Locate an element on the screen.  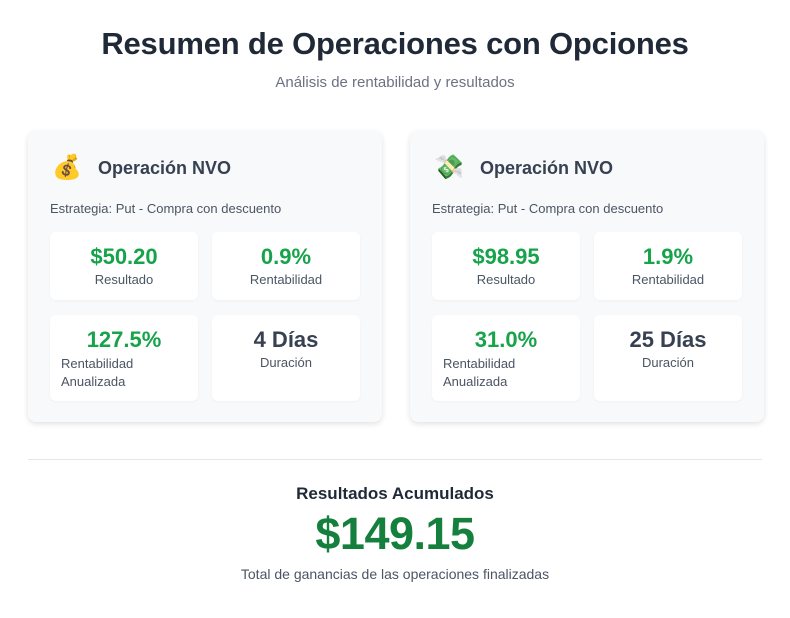
result-value: $98.95 is located at coordinates (506, 256).